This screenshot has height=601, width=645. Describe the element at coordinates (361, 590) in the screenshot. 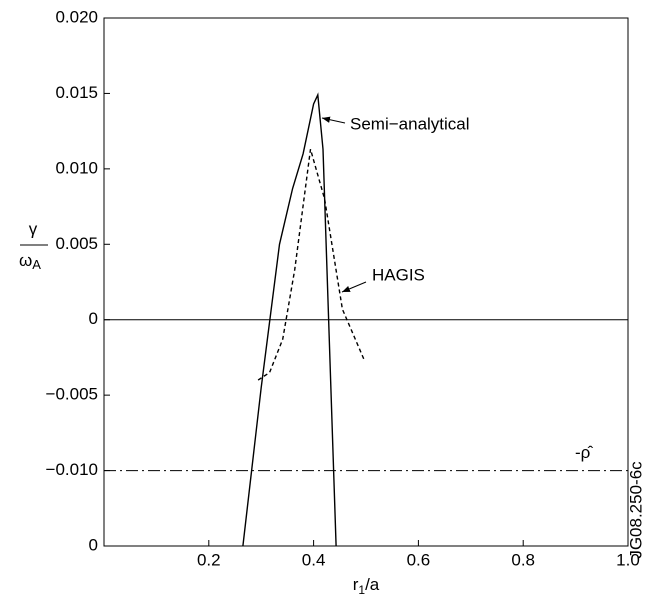

I see `x-label-sub: 1` at that location.